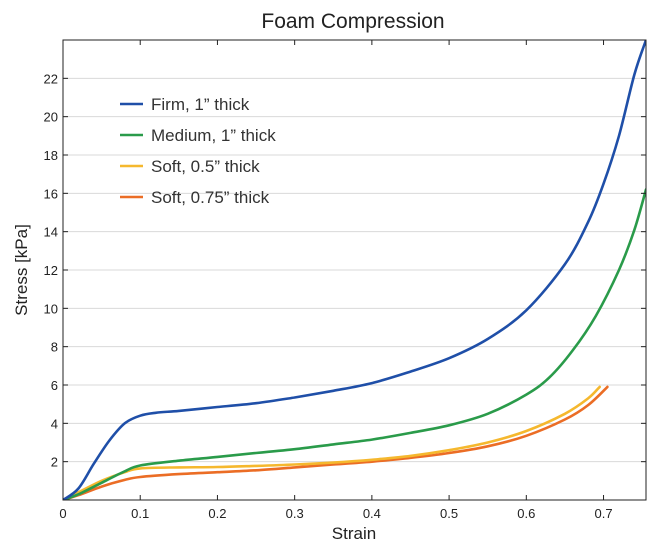  Describe the element at coordinates (51, 270) in the screenshot. I see `y-tick-label: 12` at that location.